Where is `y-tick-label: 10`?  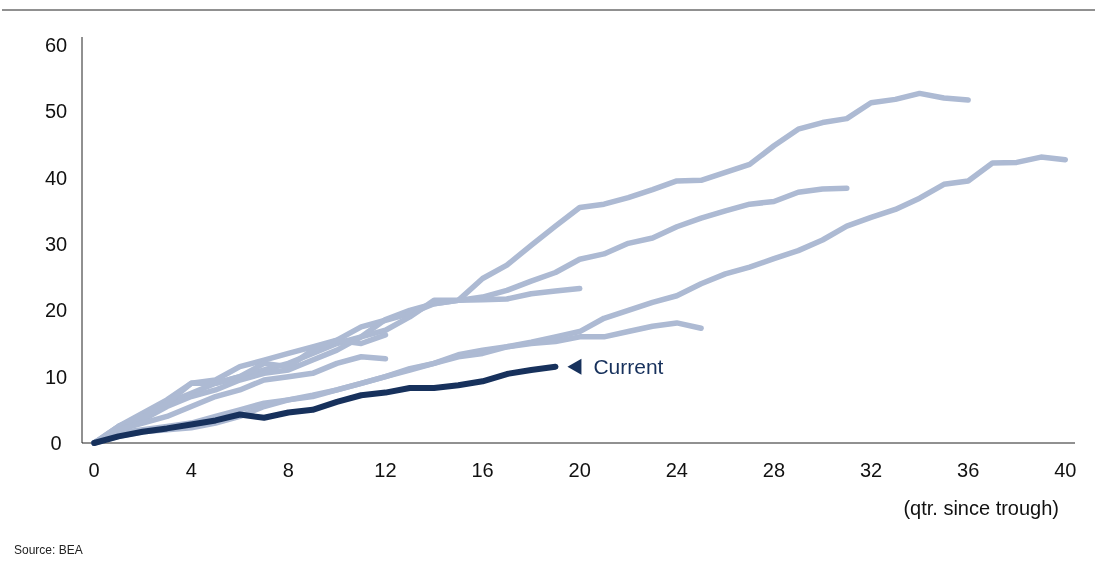 y-tick-label: 10 is located at coordinates (56, 376).